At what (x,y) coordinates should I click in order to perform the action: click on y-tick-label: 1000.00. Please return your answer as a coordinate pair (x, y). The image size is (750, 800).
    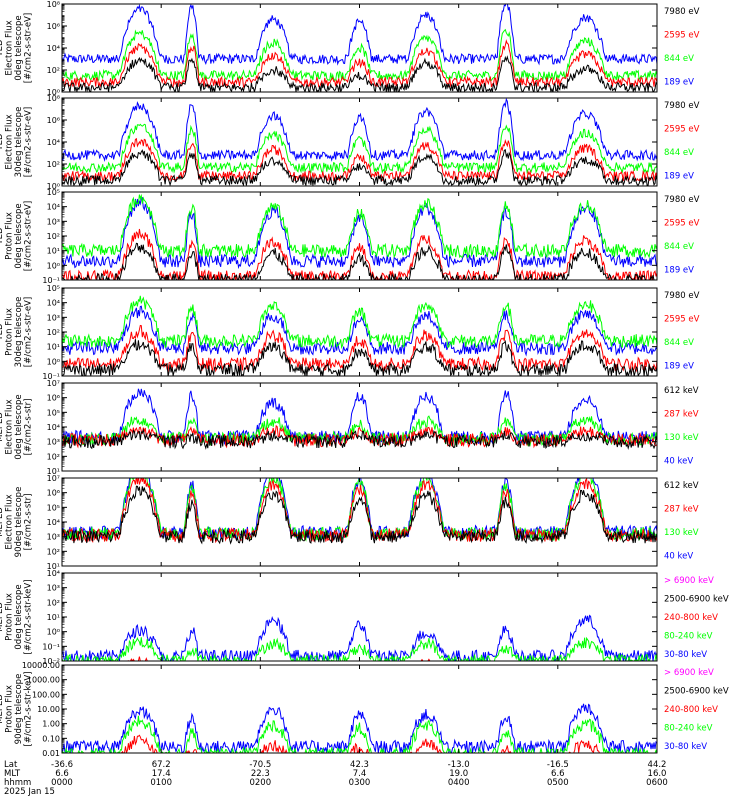
    Looking at the image, I should click on (43, 680).